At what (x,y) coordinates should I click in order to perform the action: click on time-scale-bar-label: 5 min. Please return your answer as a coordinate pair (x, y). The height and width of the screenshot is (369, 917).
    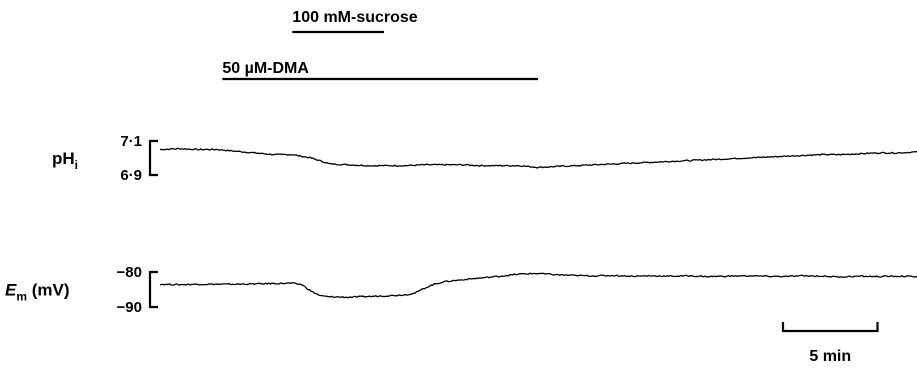
    Looking at the image, I should click on (830, 356).